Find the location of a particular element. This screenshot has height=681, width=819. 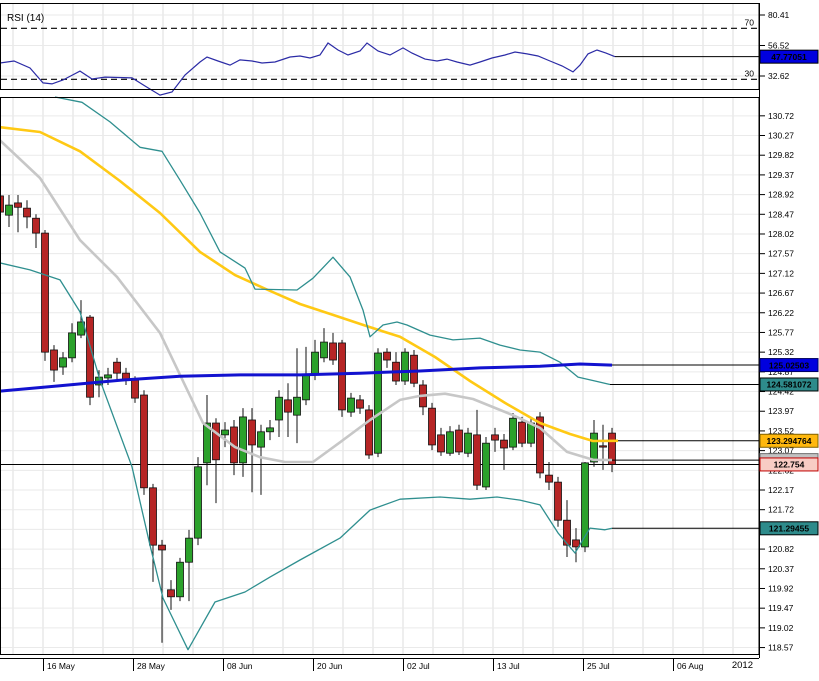

rsi-value-badge: 47.77051 is located at coordinates (789, 56).